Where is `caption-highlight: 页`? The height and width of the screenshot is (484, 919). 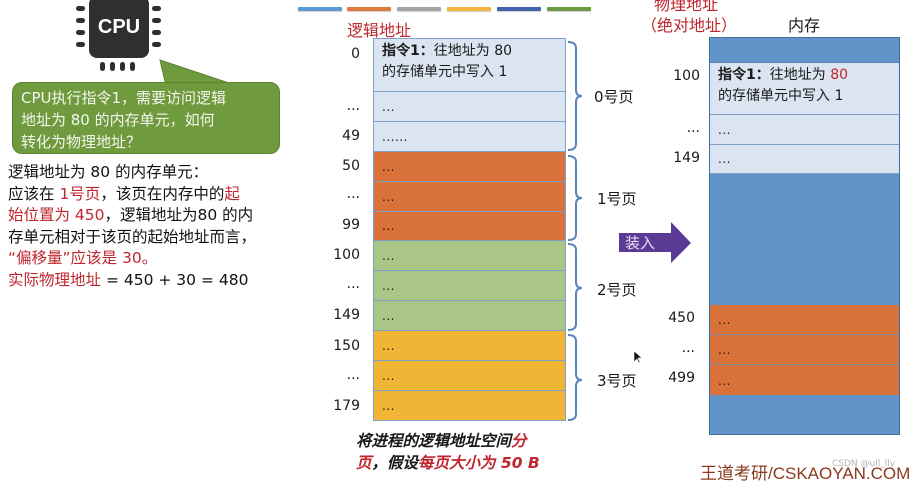
caption-highlight: 页 is located at coordinates (364, 463).